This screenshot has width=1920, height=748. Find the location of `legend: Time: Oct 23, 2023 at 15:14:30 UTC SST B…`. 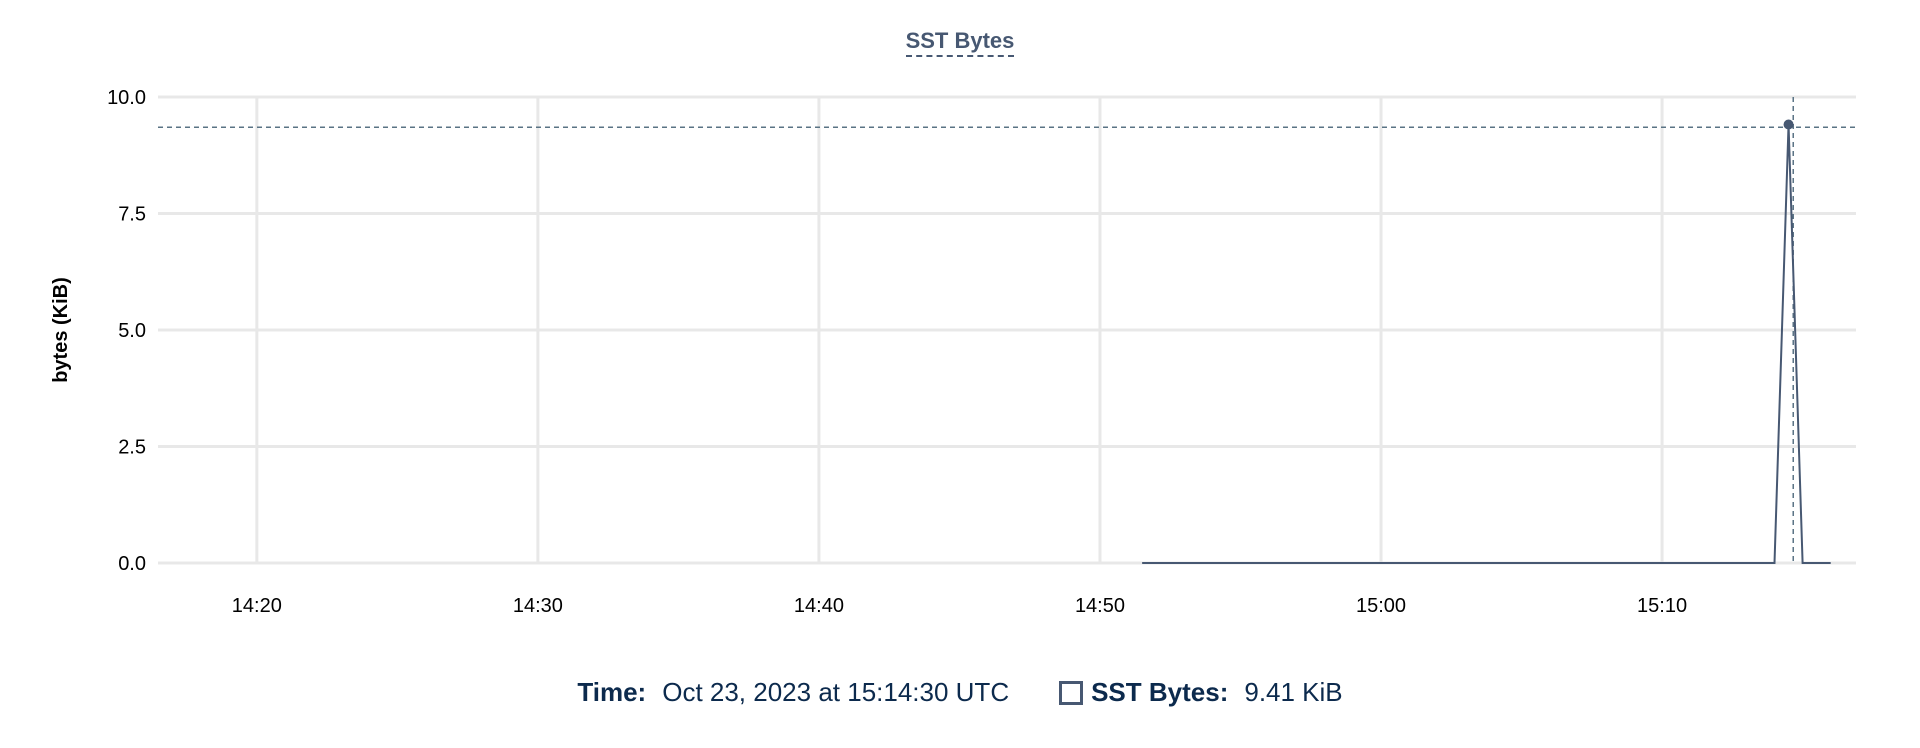

legend: Time: Oct 23, 2023 at 15:14:30 UTC SST B… is located at coordinates (960, 692).